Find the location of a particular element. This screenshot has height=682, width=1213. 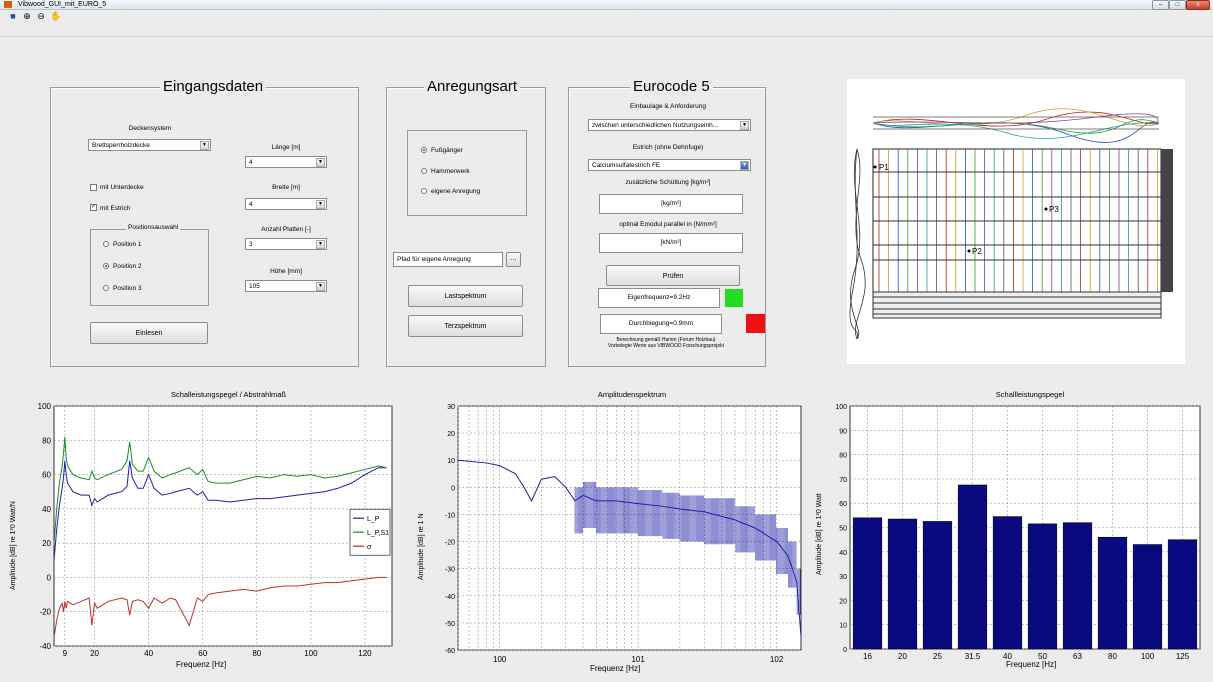

position-2-label: Position 2 is located at coordinates (127, 266).